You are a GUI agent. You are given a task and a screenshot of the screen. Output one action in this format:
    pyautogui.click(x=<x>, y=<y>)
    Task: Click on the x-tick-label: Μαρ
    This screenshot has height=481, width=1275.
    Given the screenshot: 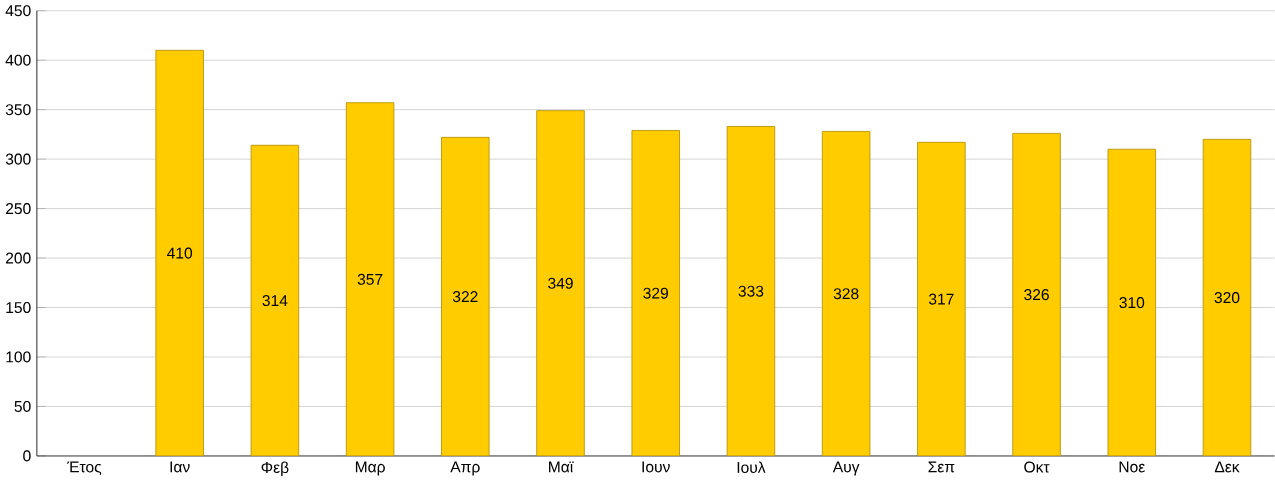 What is the action you would take?
    pyautogui.click(x=370, y=468)
    